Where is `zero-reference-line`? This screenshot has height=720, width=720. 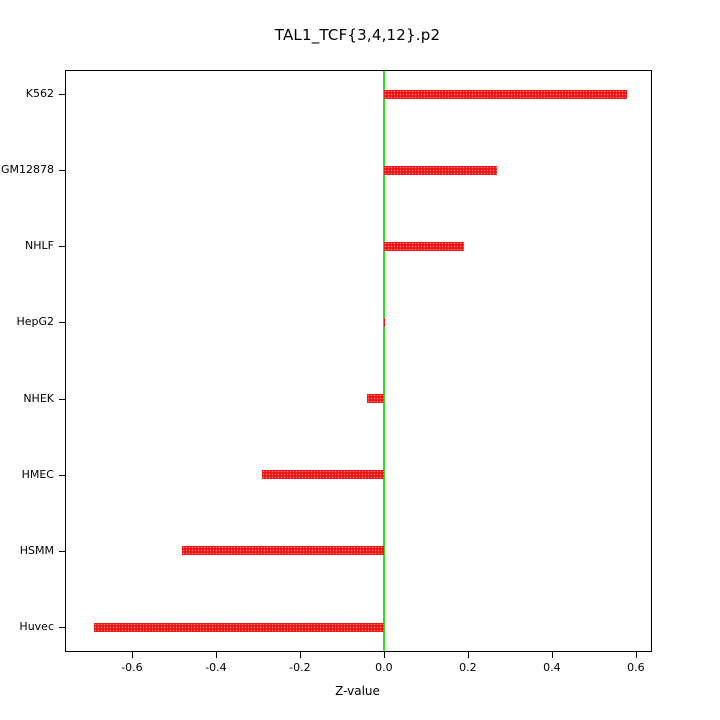
zero-reference-line is located at coordinates (384, 361).